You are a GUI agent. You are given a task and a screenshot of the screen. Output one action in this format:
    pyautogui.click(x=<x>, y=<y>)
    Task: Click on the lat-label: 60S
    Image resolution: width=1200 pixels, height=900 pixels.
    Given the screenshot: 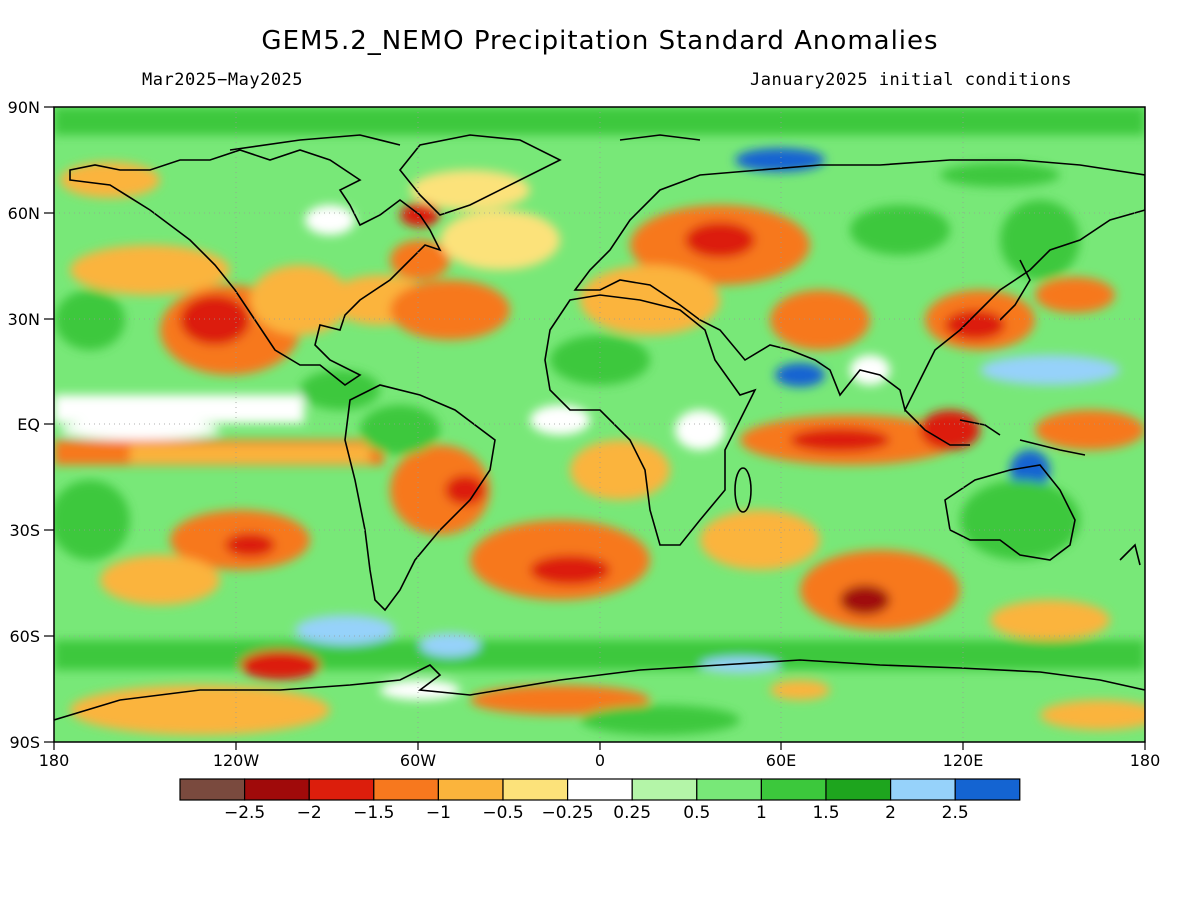 What is the action you would take?
    pyautogui.click(x=24, y=636)
    